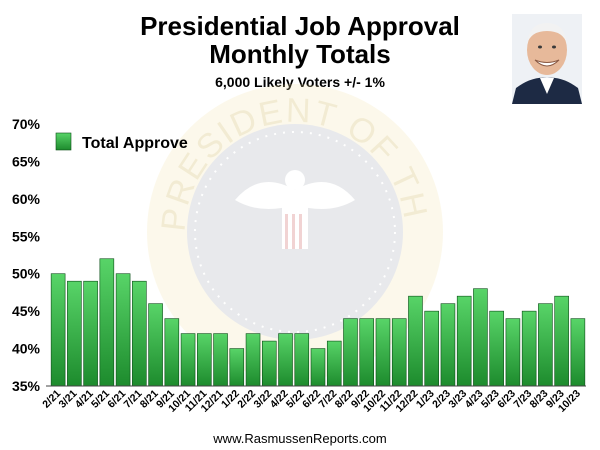 This screenshot has height=450, width=600. Describe the element at coordinates (135, 143) in the screenshot. I see `legend-label: Total Approve` at that location.